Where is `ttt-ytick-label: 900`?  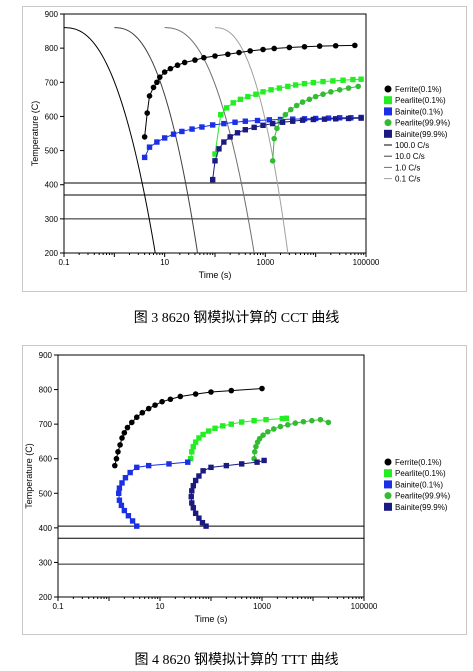
ttt-ytick-label: 900 is located at coordinates (46, 355).